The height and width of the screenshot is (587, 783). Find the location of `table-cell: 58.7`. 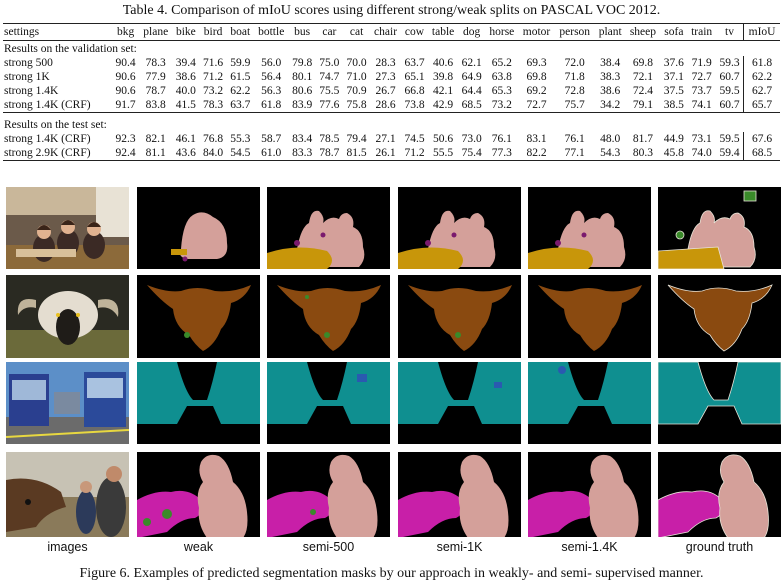

table-cell: 58.7 is located at coordinates (271, 139).